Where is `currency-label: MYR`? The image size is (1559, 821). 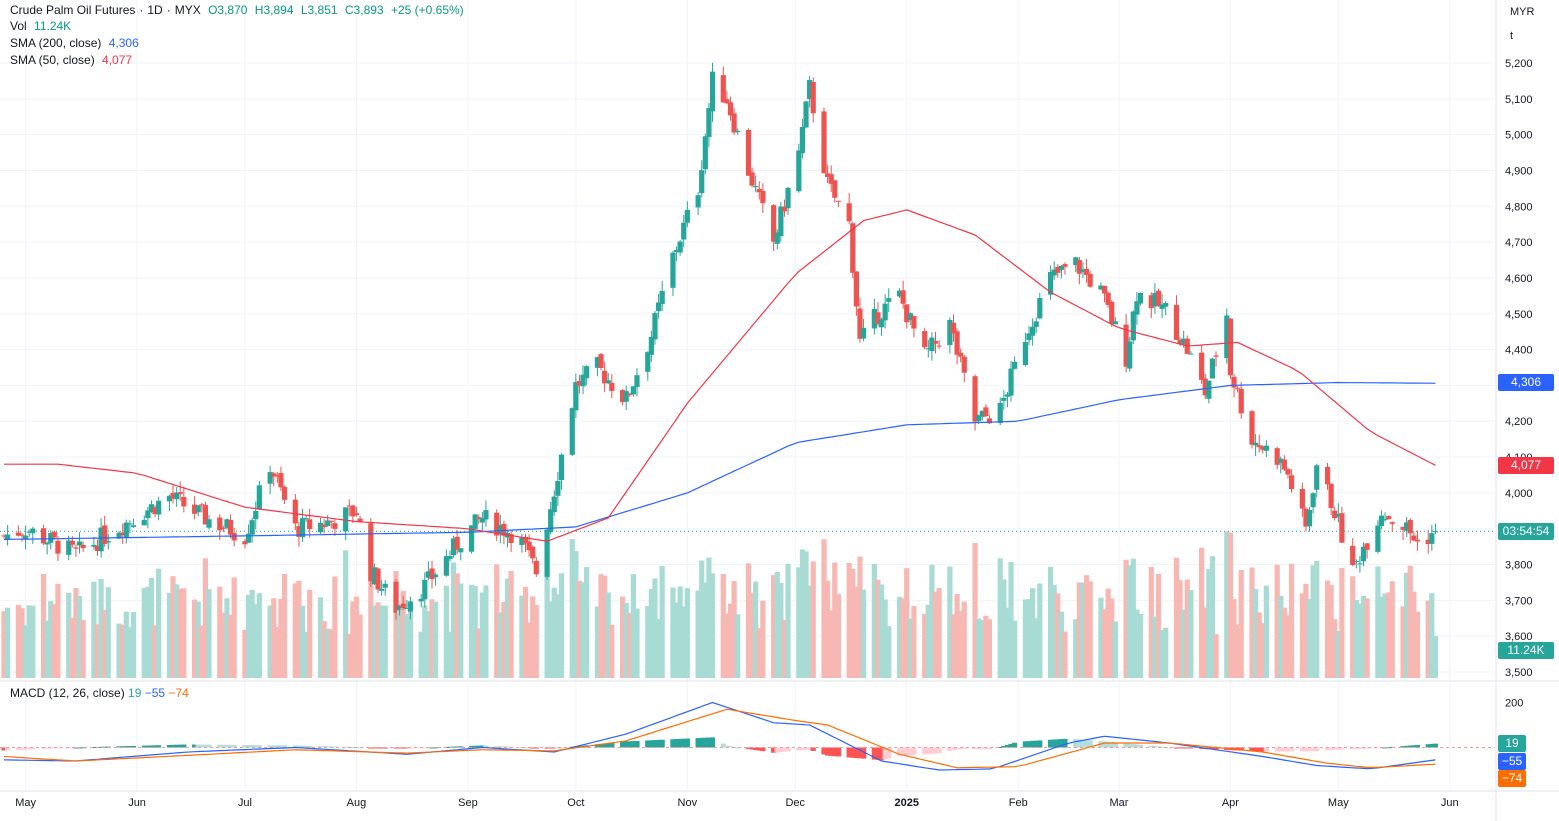
currency-label: MYR is located at coordinates (1522, 12).